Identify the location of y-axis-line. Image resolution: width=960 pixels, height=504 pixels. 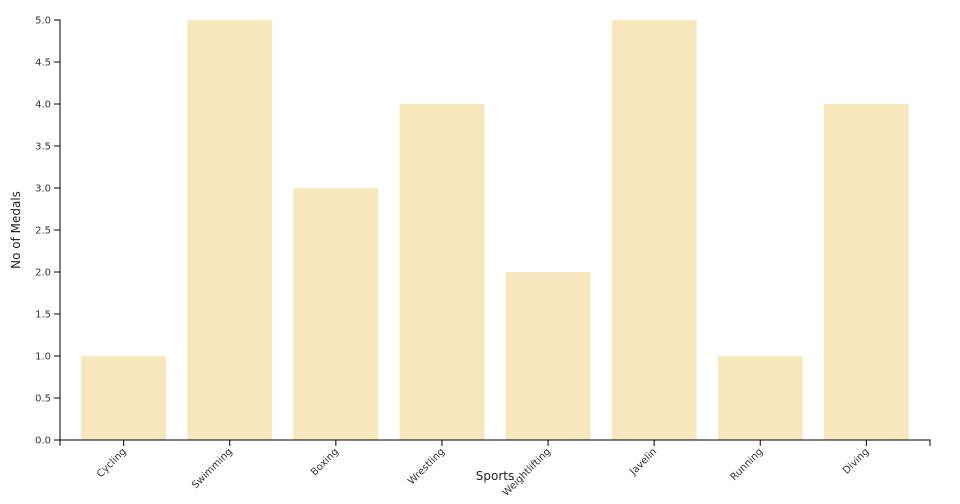
(57, 230).